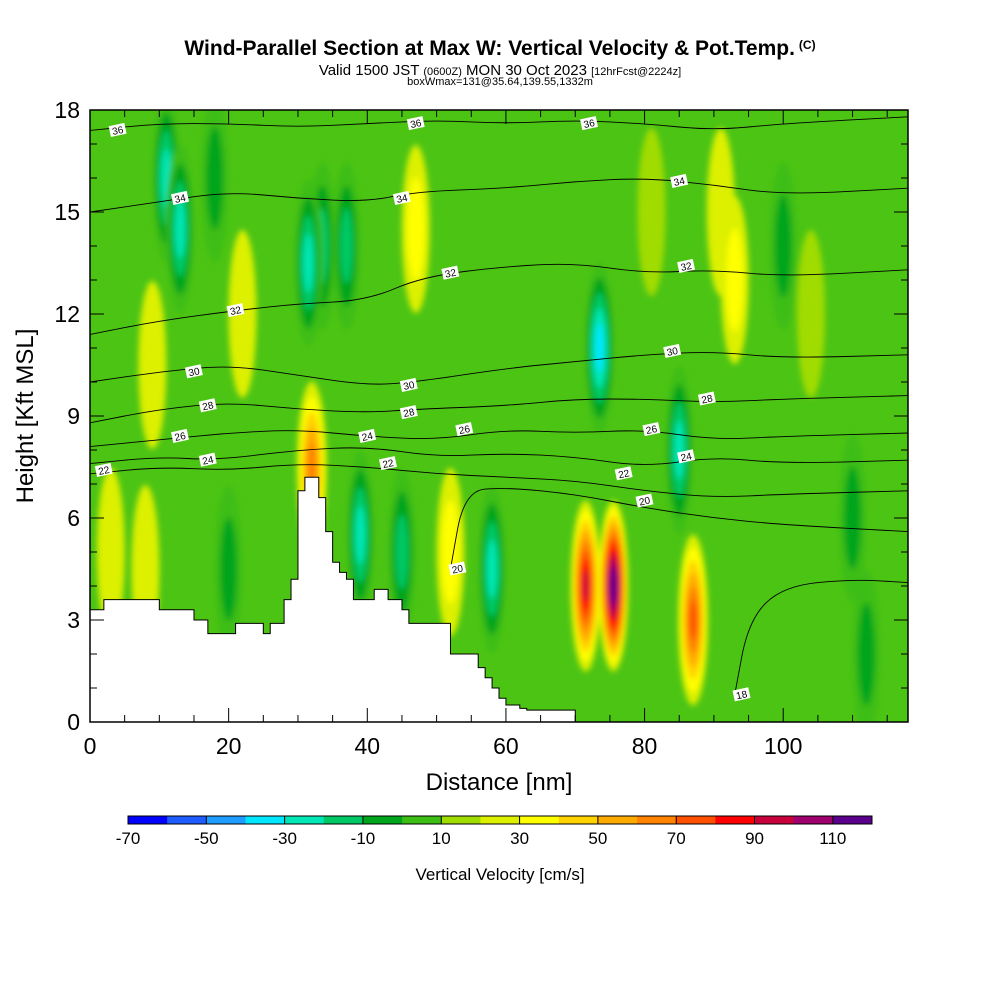 The height and width of the screenshot is (1000, 1000). Describe the element at coordinates (441, 838) in the screenshot. I see `colorbar-tick-label: 10` at that location.